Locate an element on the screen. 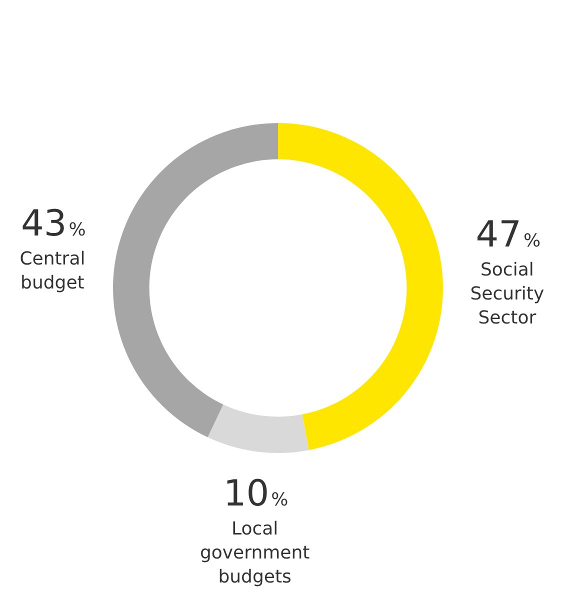  data-label: 10% is located at coordinates (255, 494).